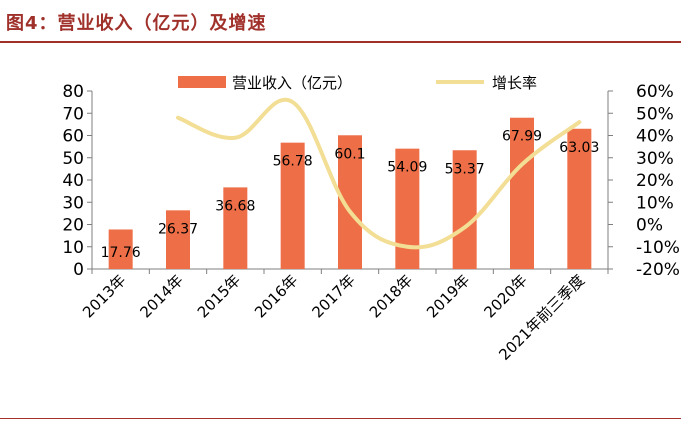  I want to click on x-category-label: 2014年, so click(161, 296).